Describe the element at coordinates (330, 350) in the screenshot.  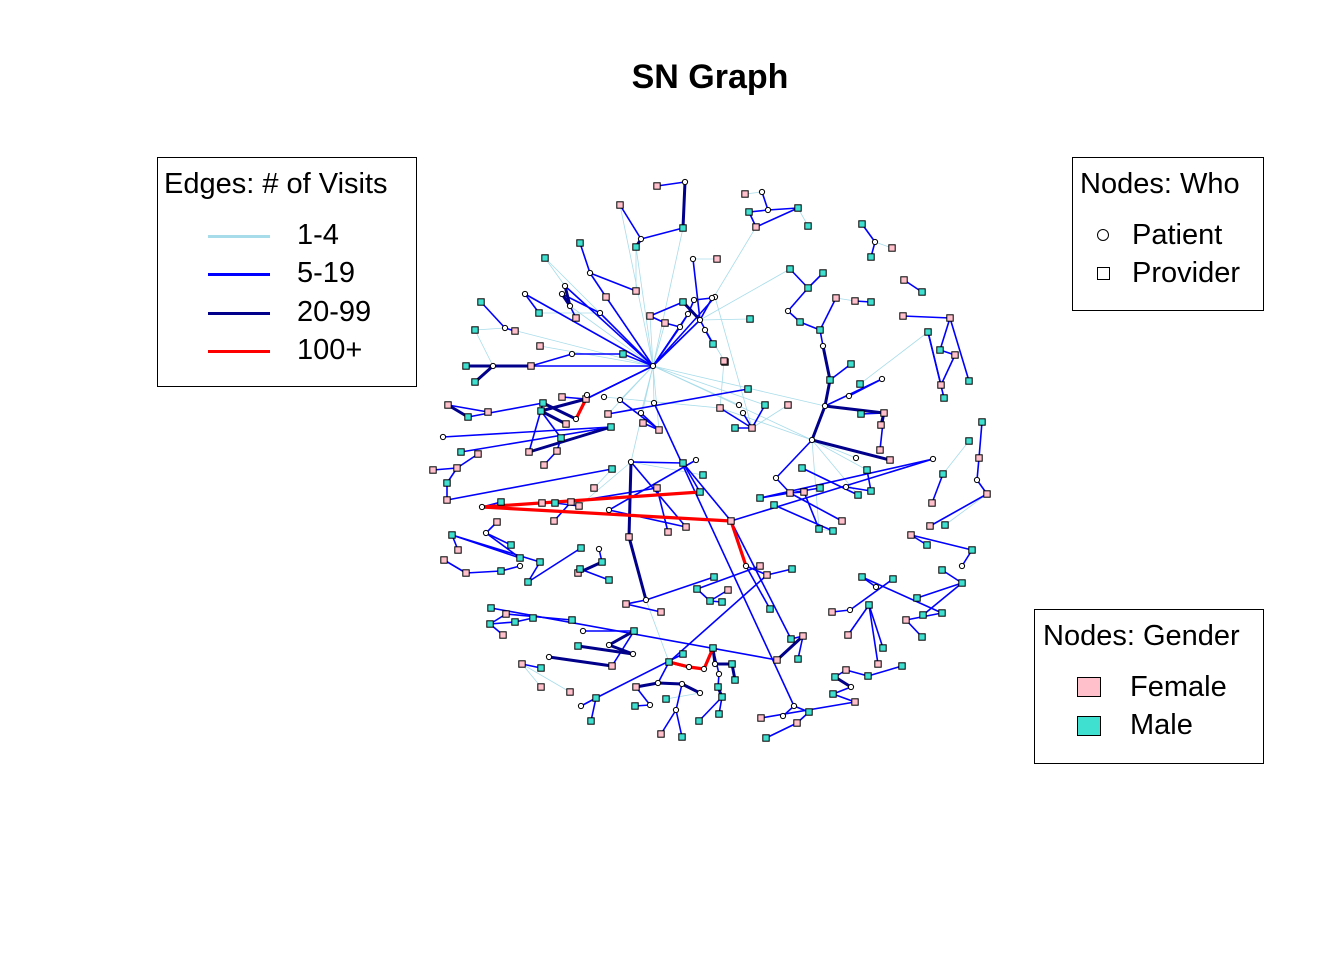
I see `legend-edge-label-4: 100+` at that location.